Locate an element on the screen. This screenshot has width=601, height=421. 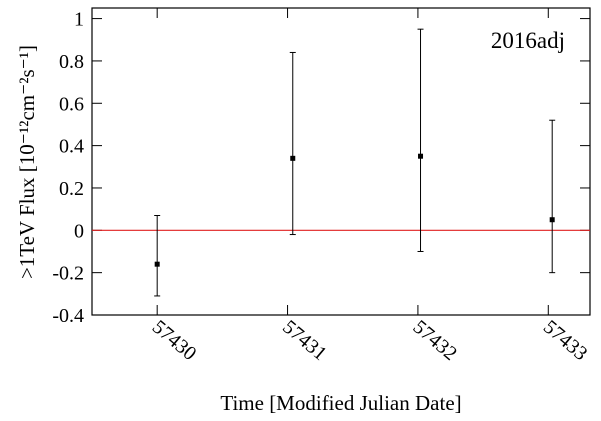
x-tick-label: 57430 is located at coordinates (174, 340).